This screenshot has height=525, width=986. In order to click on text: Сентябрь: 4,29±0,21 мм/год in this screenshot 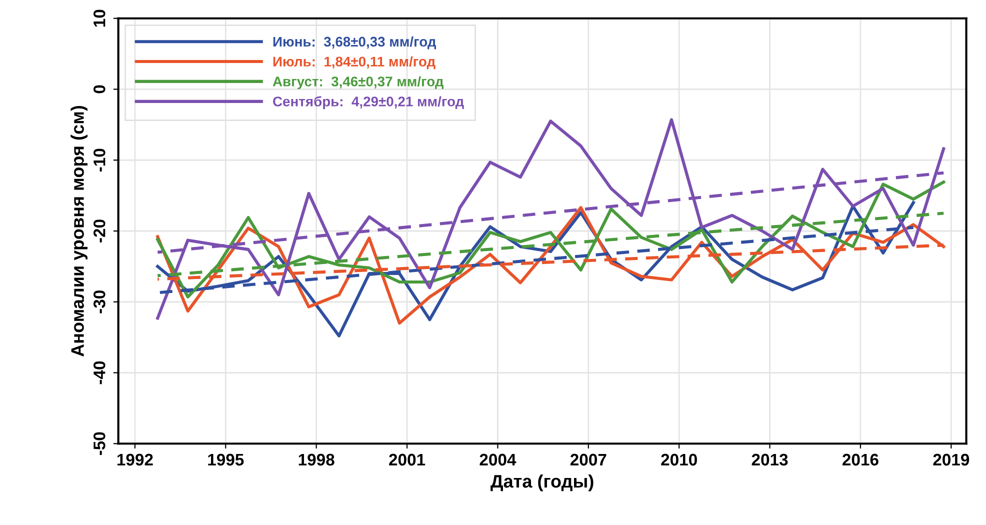, I will do `click(368, 103)`.